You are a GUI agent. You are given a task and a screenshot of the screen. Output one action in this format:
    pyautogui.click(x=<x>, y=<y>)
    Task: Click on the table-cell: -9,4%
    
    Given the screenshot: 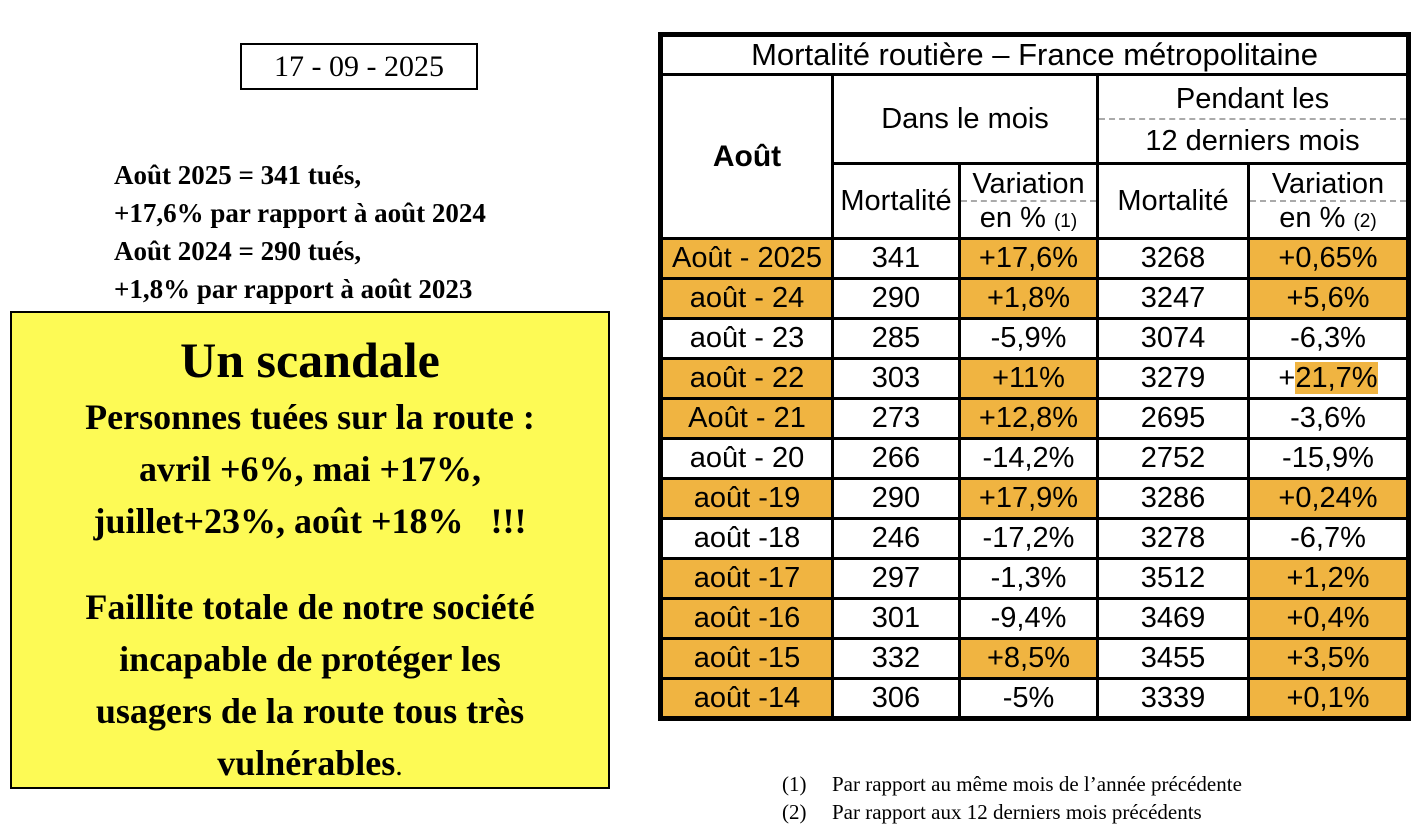 What is the action you would take?
    pyautogui.click(x=1028, y=618)
    